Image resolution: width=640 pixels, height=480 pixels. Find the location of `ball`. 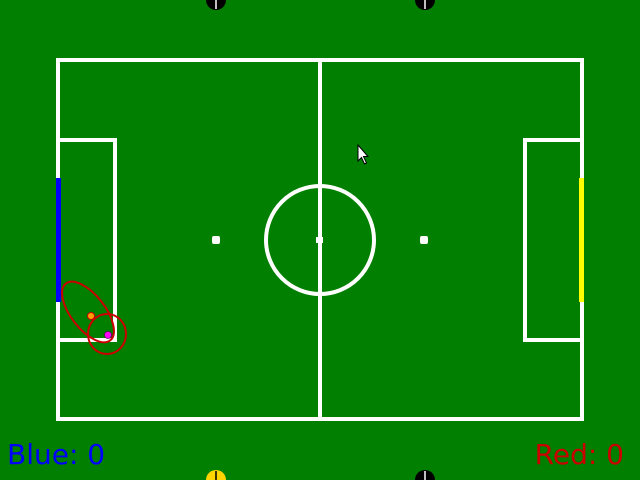

ball is located at coordinates (108, 335).